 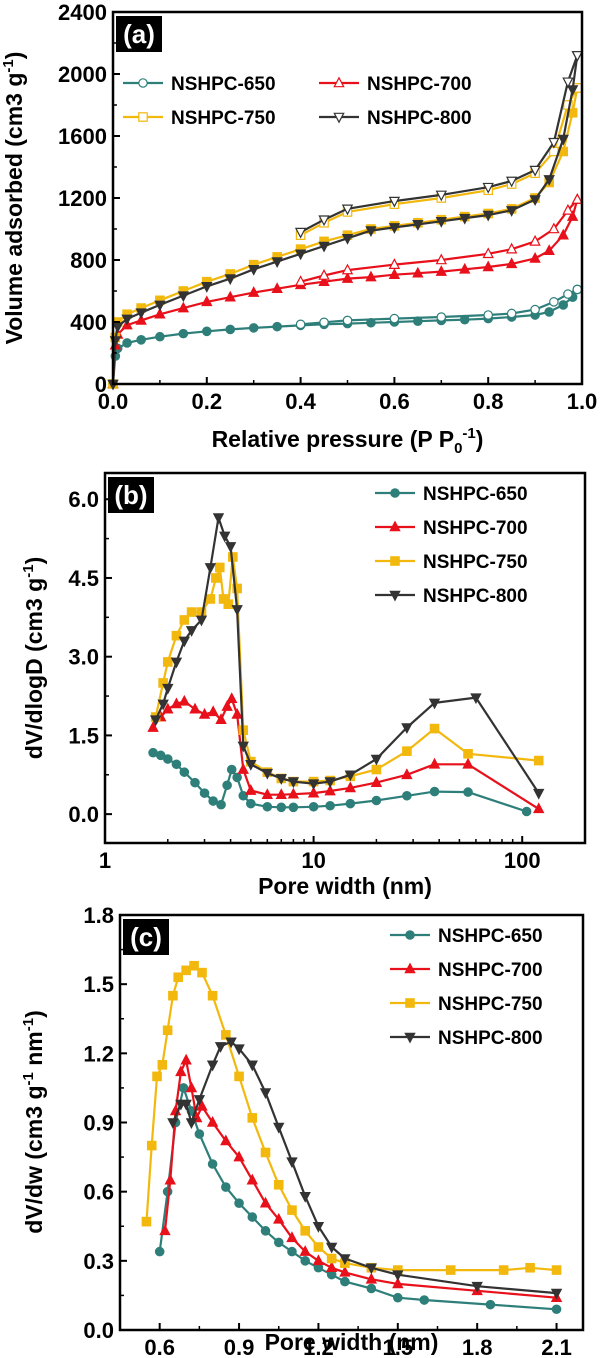 I want to click on x-axis-label: Relative pressure (P P0-1), so click(x=348, y=441).